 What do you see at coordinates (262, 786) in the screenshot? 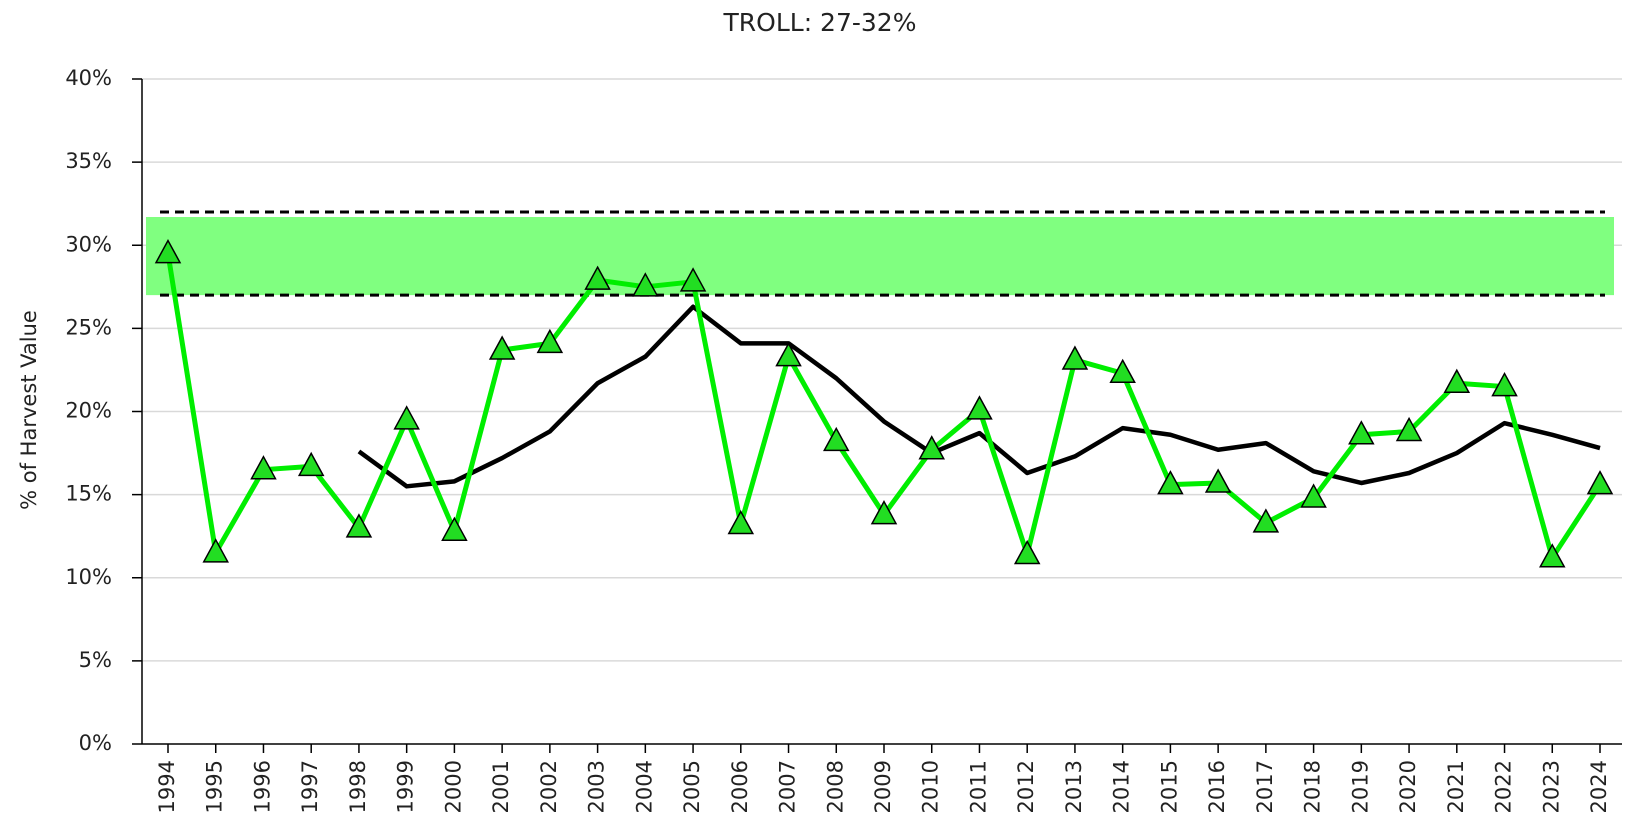
I see `x-tick-label: 1996` at bounding box center [262, 786].